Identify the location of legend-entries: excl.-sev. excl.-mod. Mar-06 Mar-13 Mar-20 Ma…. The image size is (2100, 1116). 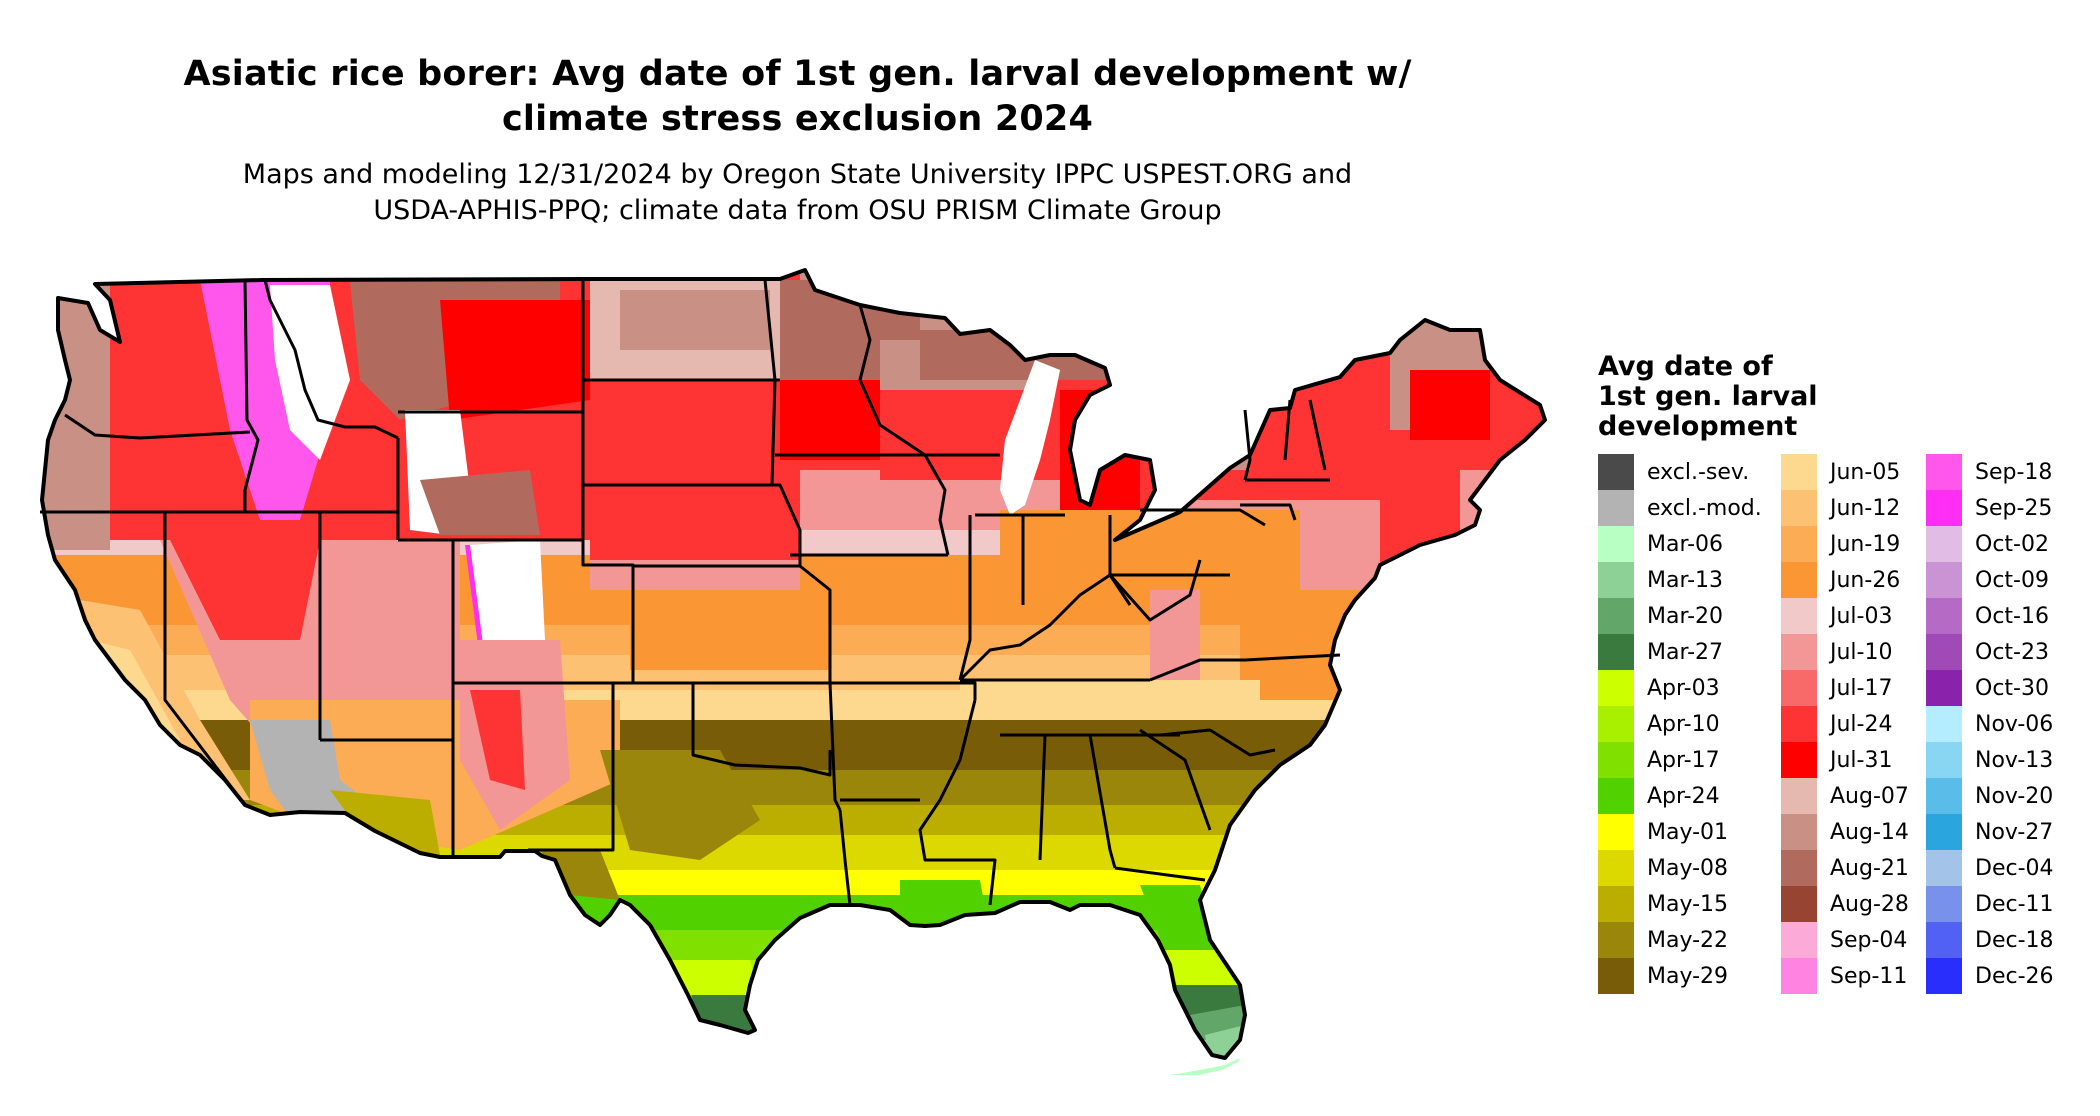
(1826, 724).